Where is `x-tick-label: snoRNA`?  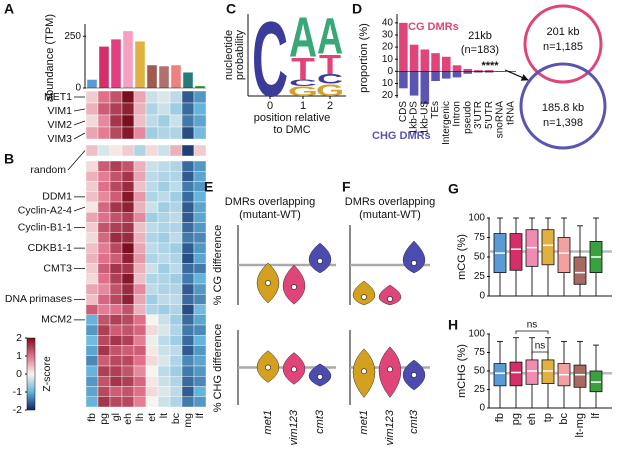
x-tick-label: snoRNA is located at coordinates (500, 120).